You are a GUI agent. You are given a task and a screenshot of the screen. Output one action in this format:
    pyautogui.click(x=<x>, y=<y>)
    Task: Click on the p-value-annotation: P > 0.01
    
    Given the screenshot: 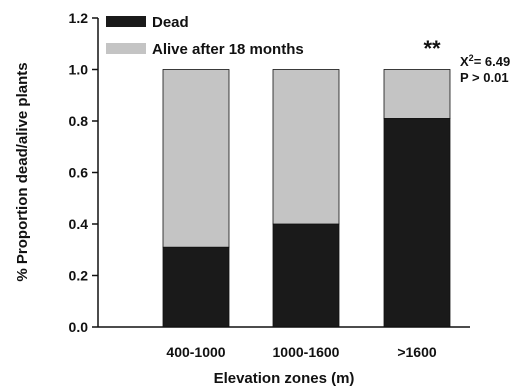 What is the action you would take?
    pyautogui.click(x=484, y=77)
    